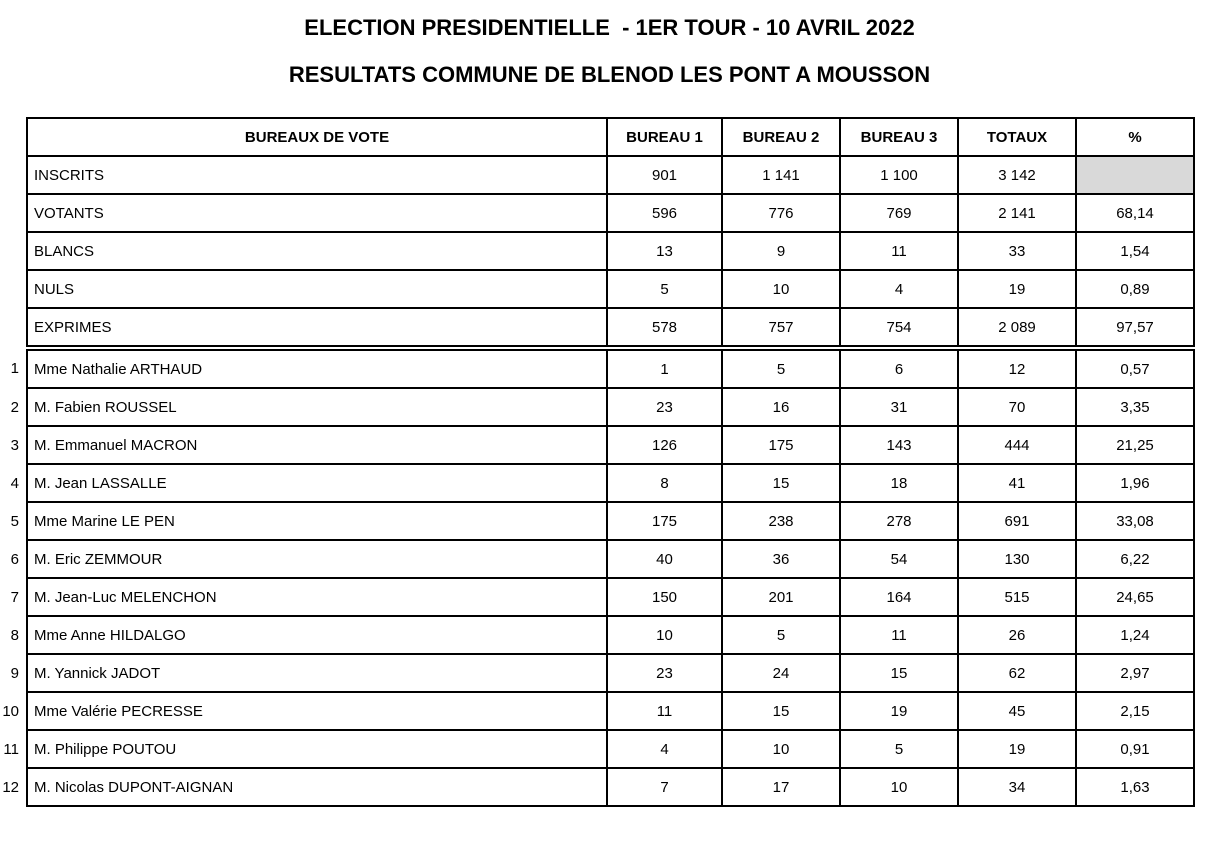  I want to click on bureau1-value: 40, so click(664, 559).